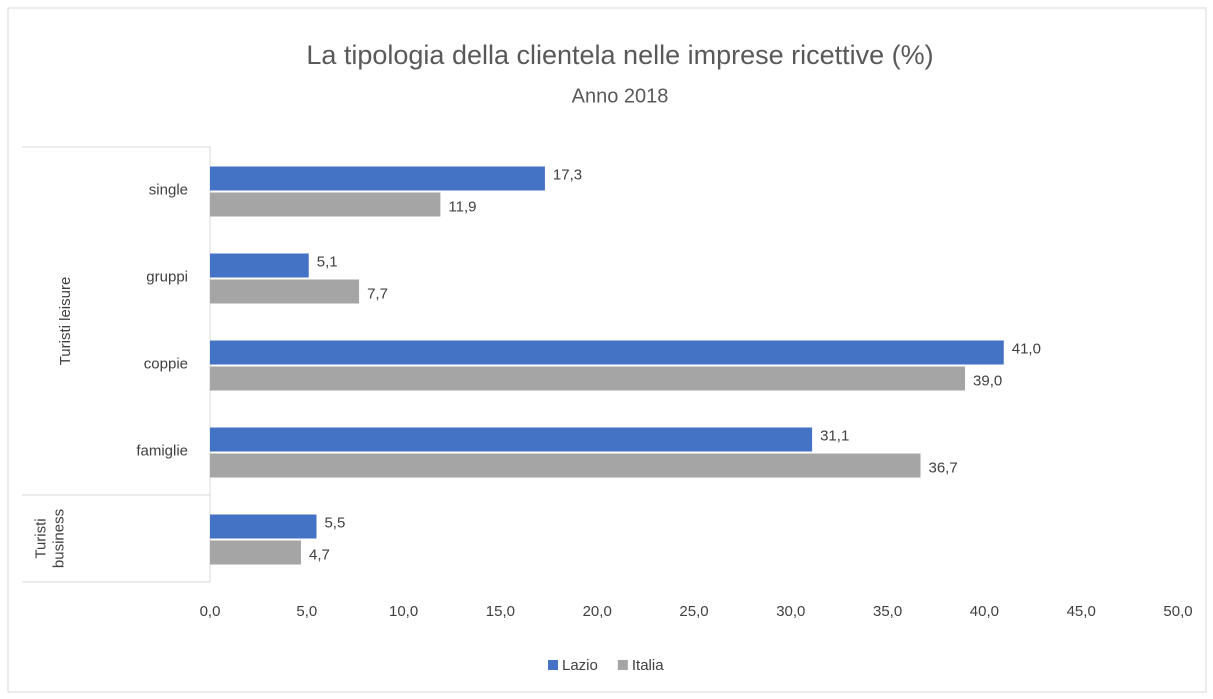 The image size is (1213, 699). What do you see at coordinates (834, 435) in the screenshot?
I see `data-label: 31,1` at bounding box center [834, 435].